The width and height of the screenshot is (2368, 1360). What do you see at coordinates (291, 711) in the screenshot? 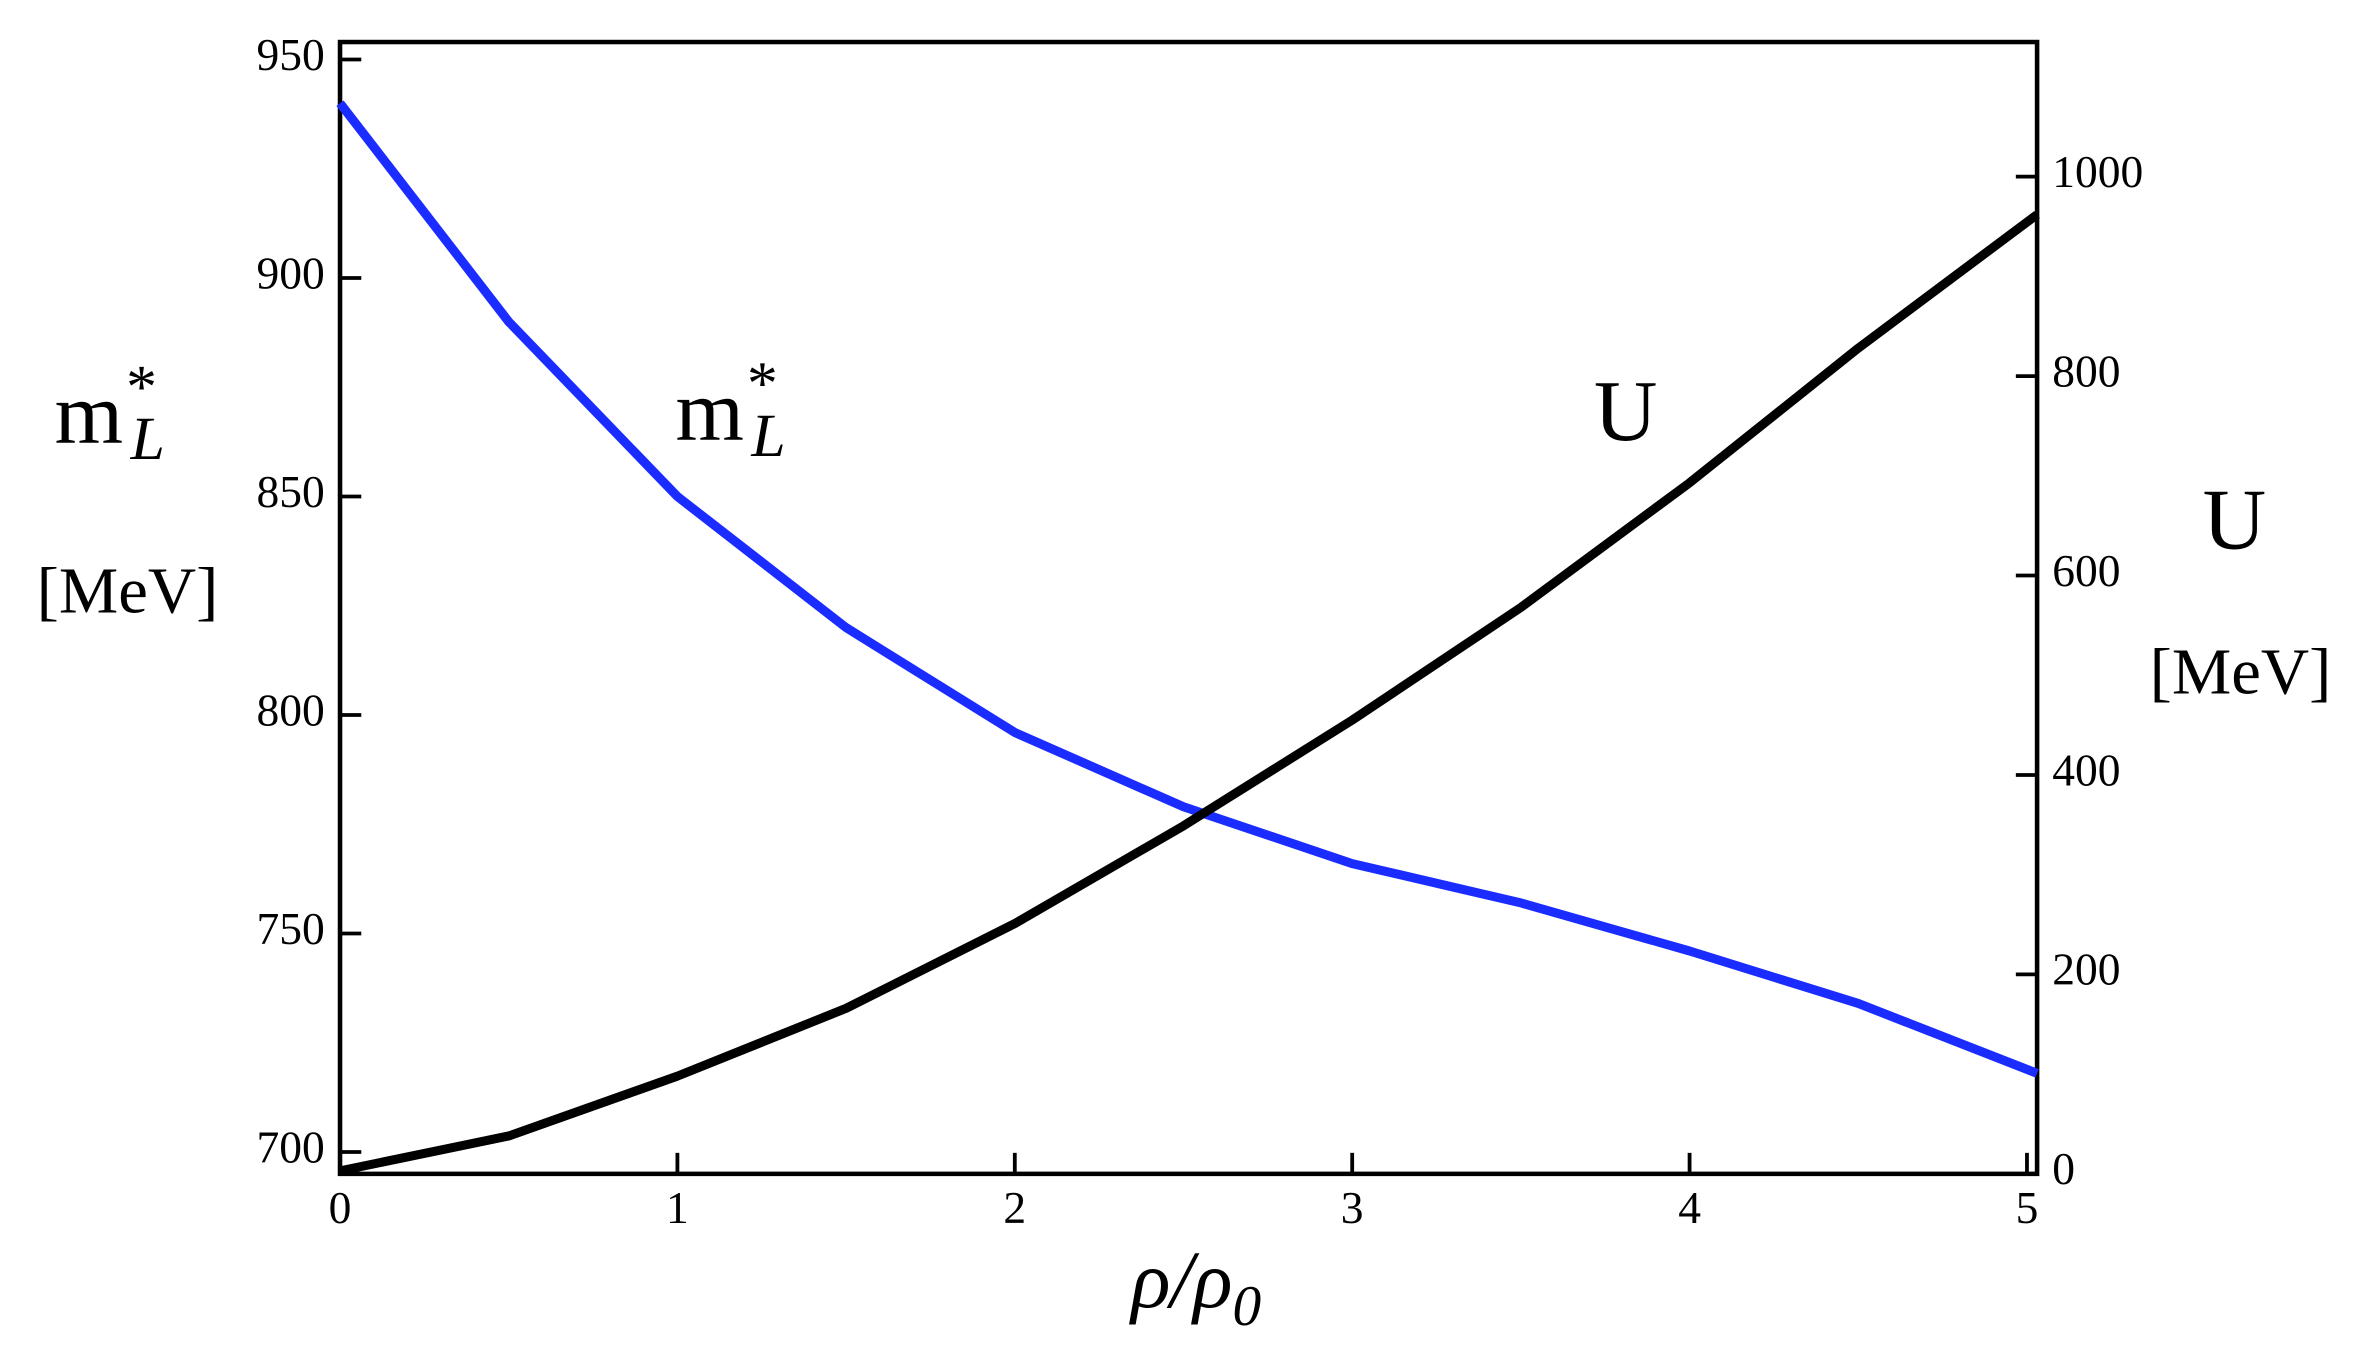
I see `y-tick-label: 800` at bounding box center [291, 711].